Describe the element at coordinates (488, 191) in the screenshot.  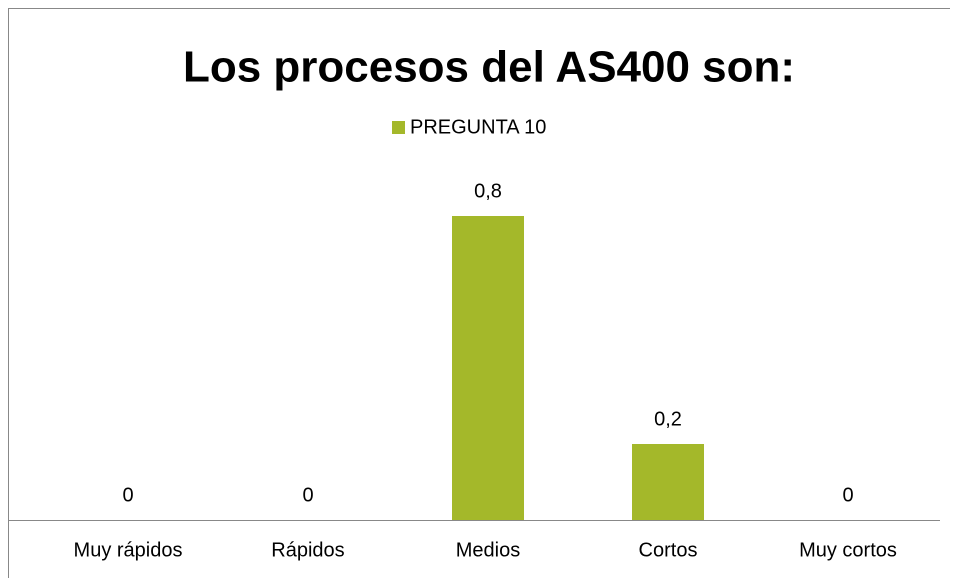
I see `data-label: 0,8` at that location.